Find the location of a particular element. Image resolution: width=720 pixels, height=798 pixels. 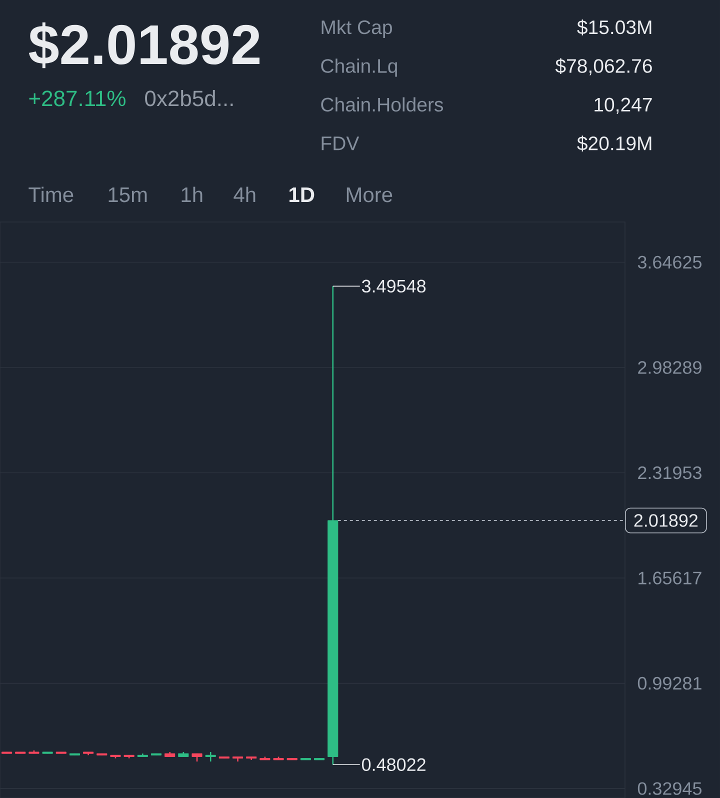

text: 1D is located at coordinates (302, 195).